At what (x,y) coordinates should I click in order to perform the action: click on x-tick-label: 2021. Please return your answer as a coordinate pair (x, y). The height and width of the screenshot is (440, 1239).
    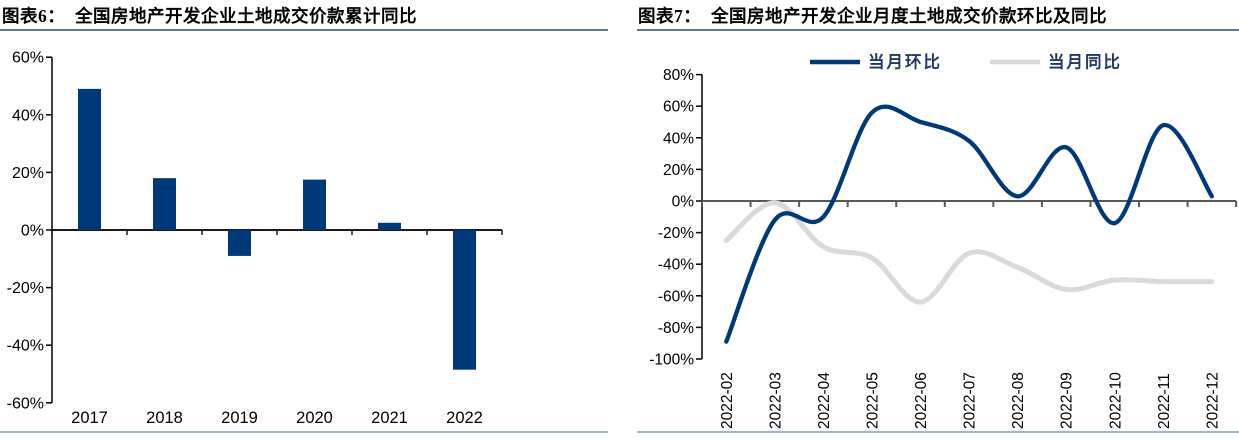
    Looking at the image, I should click on (389, 418).